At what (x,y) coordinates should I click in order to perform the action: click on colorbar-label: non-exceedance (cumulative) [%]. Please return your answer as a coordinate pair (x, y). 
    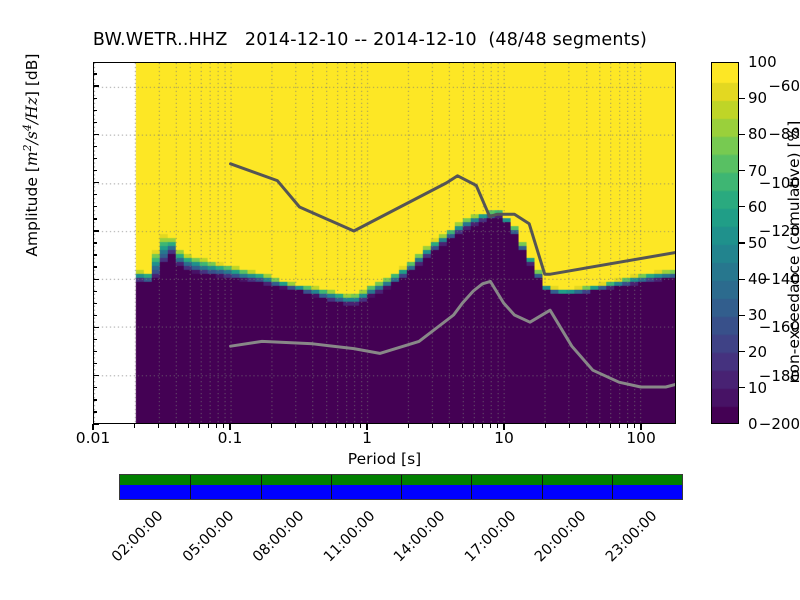
    Looking at the image, I should click on (792, 252).